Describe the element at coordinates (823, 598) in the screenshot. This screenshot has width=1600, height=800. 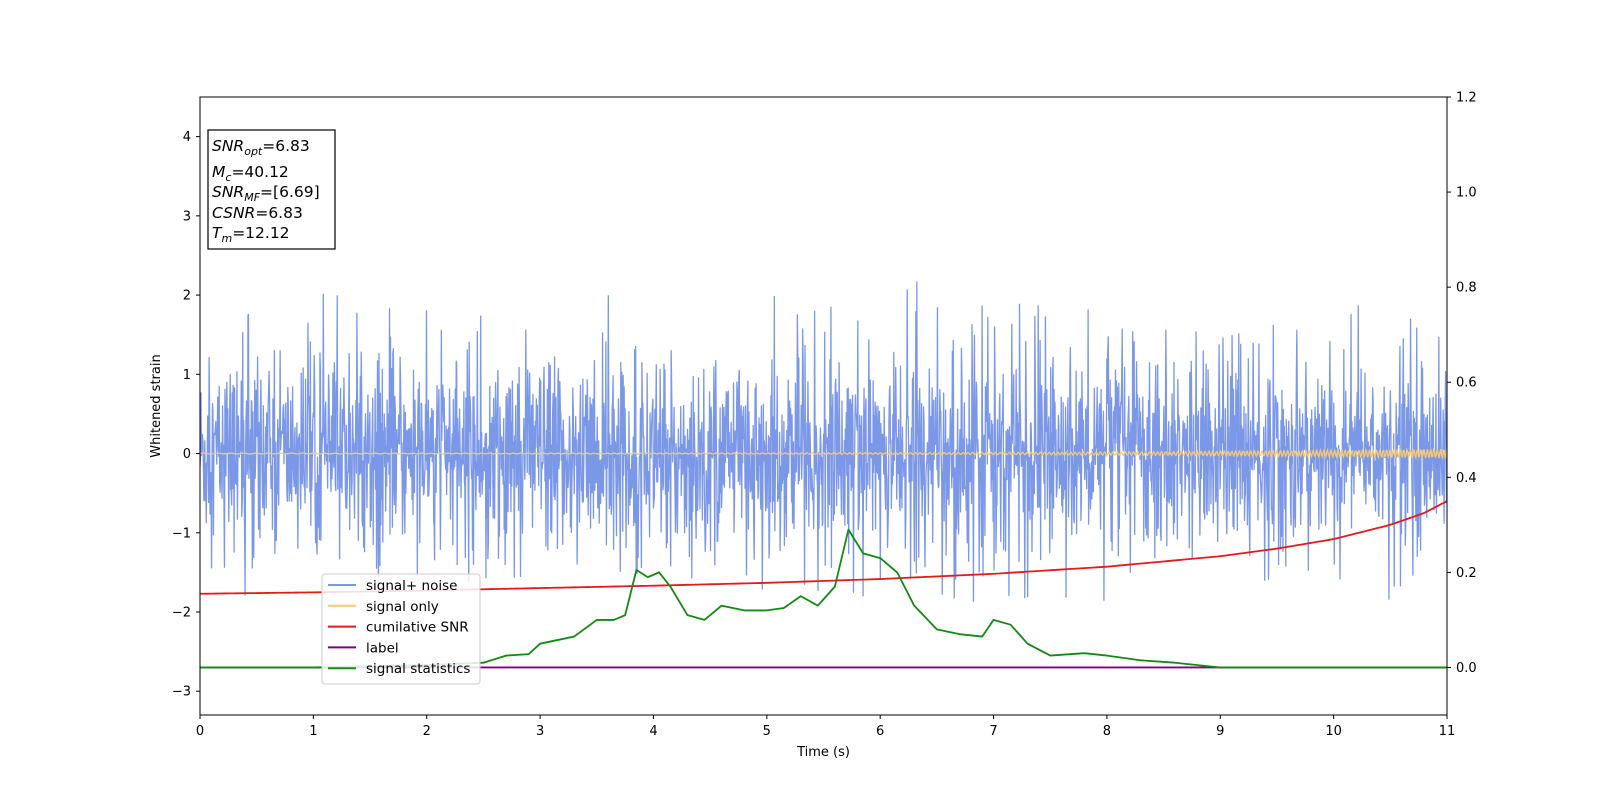
I see `series-signal-statistics-line` at that location.